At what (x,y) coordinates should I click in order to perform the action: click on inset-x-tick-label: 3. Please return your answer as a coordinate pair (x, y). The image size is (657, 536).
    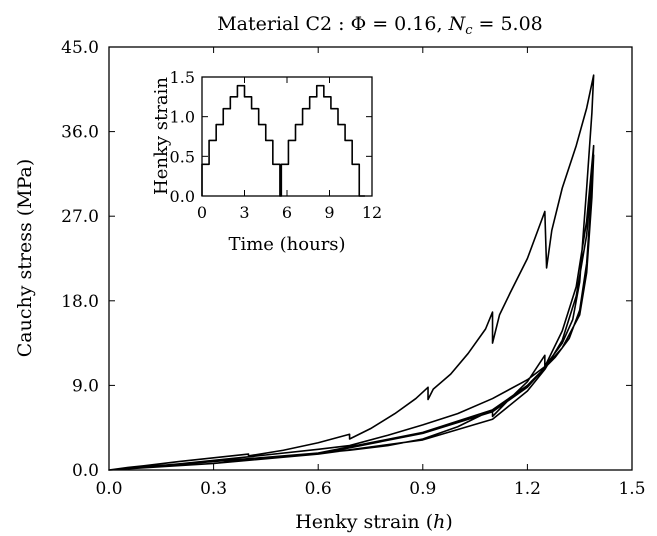
    Looking at the image, I should click on (244, 212).